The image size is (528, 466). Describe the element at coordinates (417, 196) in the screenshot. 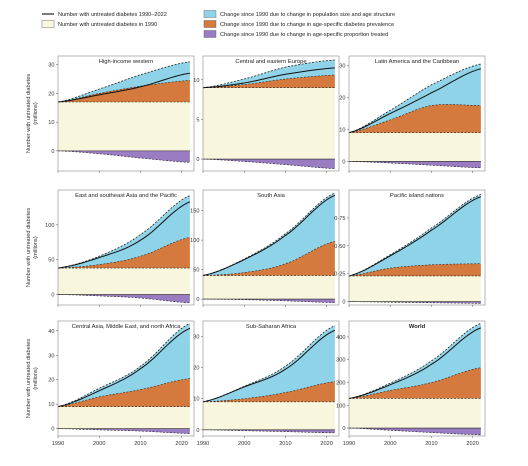

I see `panel-title: Pacific island nations` at that location.